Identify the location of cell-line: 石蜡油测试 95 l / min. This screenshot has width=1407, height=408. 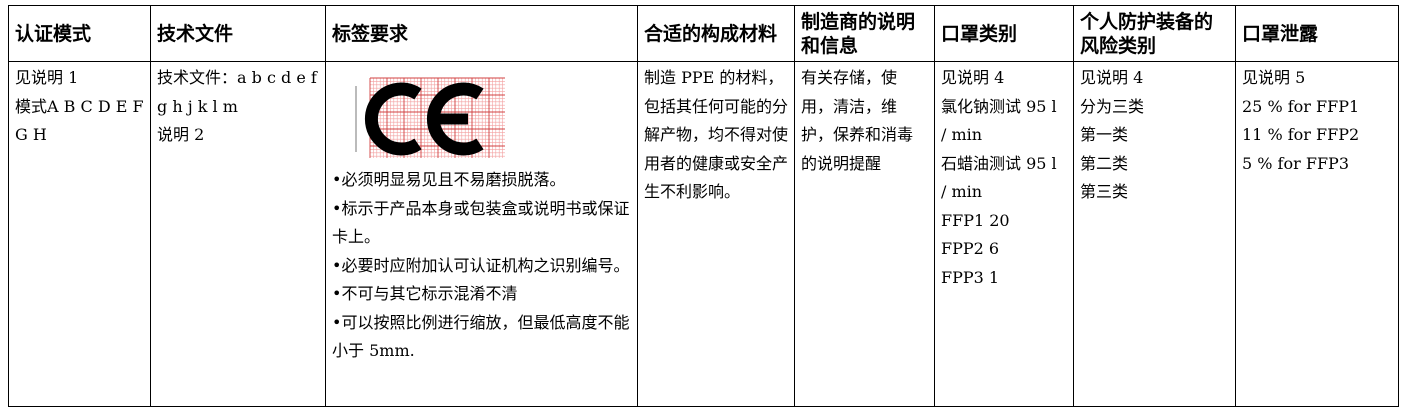
(999, 177).